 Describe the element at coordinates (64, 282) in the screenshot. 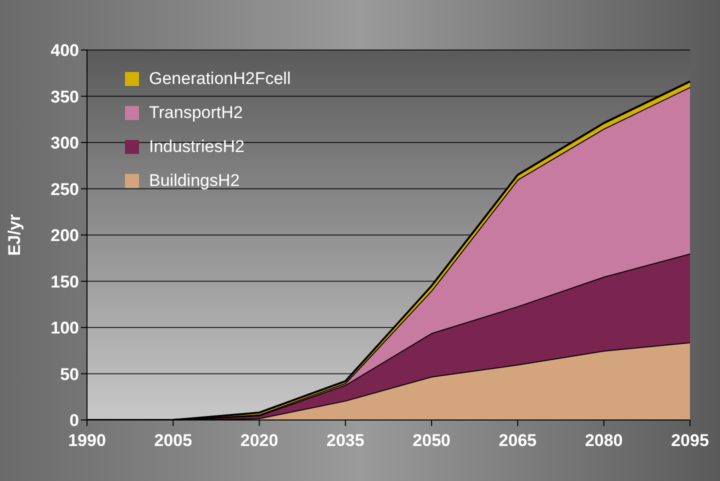

I see `y-tick-label: 150` at that location.